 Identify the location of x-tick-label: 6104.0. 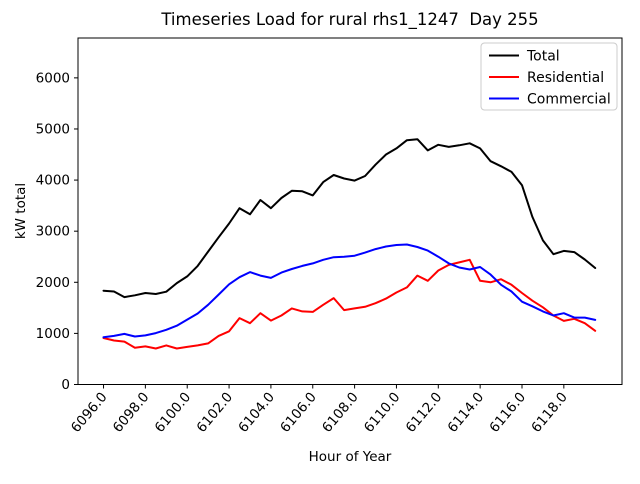
(256, 412).